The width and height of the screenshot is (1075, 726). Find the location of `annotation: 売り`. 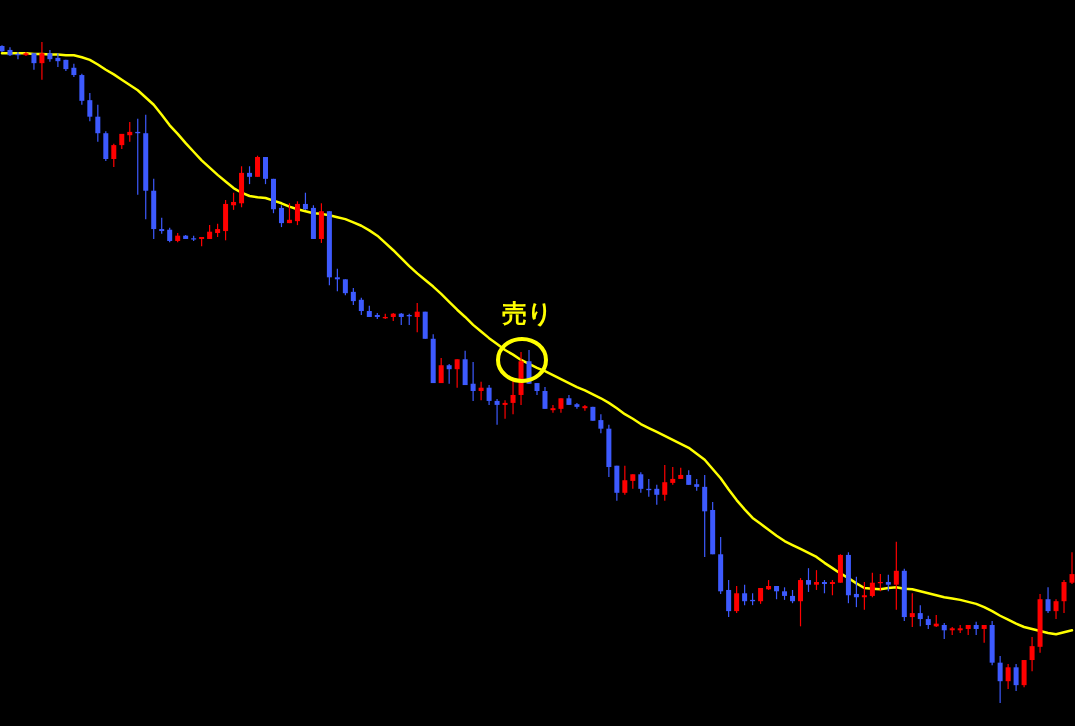

annotation: 売り is located at coordinates (527, 313).